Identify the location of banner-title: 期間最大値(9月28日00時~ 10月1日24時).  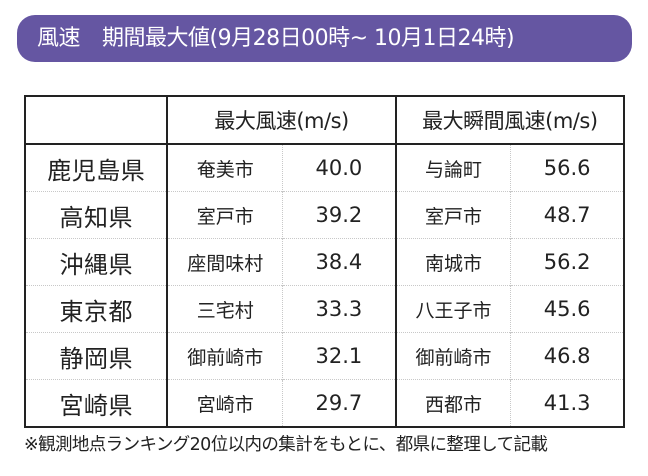
(308, 38).